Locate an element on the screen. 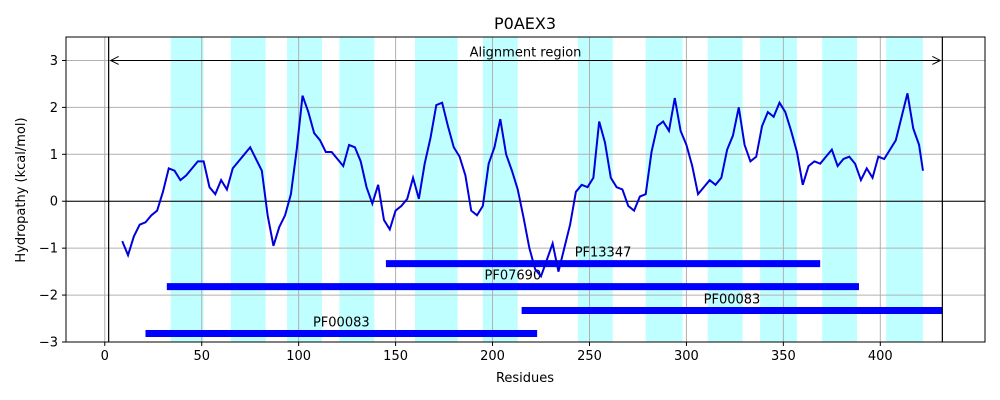  x-tick-label: 150 is located at coordinates (395, 356).